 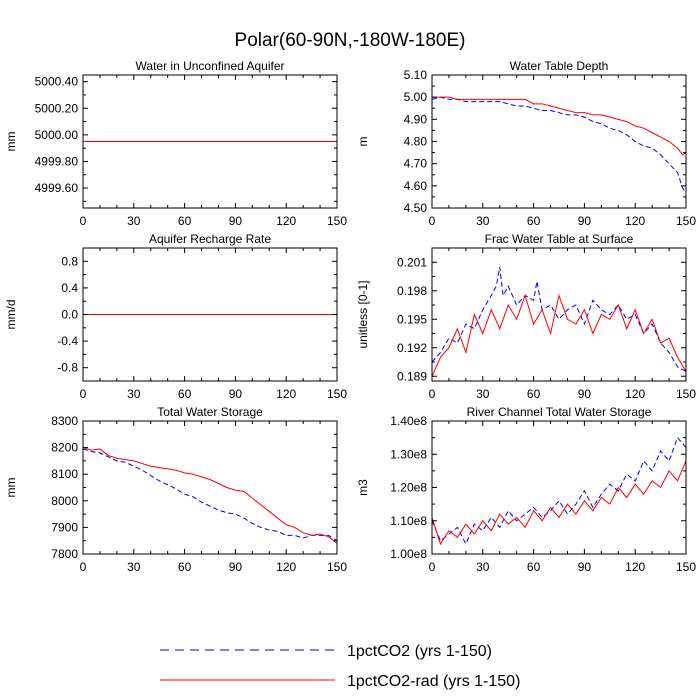 I want to click on y-tick-label: 0.192, so click(x=412, y=348).